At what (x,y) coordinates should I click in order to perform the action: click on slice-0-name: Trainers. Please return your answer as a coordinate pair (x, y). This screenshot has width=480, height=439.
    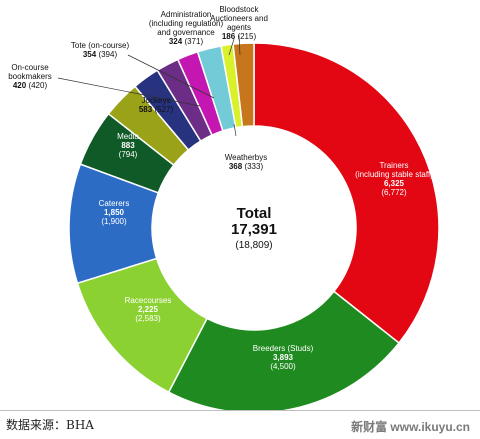
    Looking at the image, I should click on (393, 165).